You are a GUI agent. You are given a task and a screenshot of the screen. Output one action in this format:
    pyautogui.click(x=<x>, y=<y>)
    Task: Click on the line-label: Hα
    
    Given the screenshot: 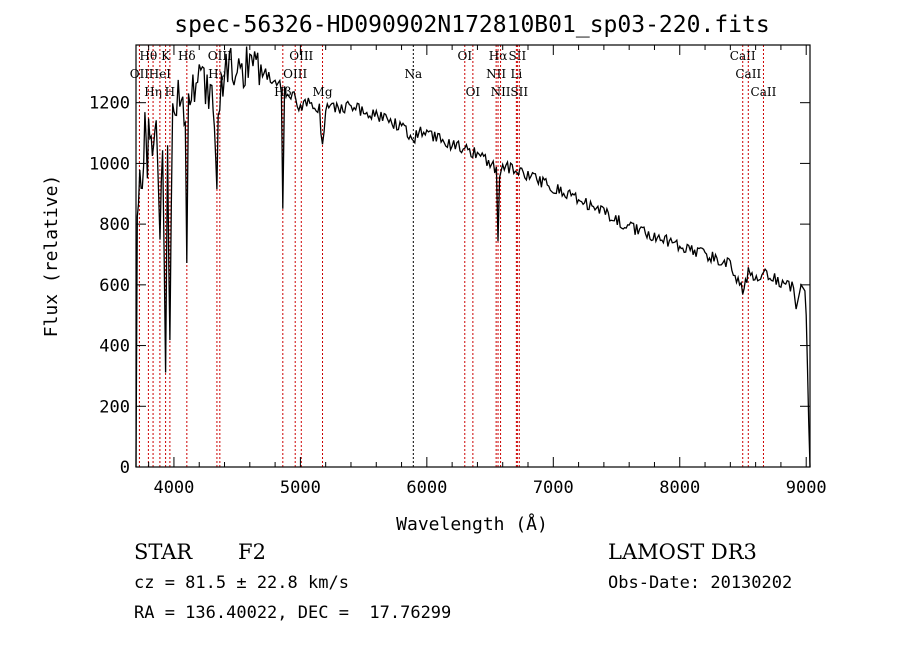 What is the action you would take?
    pyautogui.click(x=498, y=56)
    